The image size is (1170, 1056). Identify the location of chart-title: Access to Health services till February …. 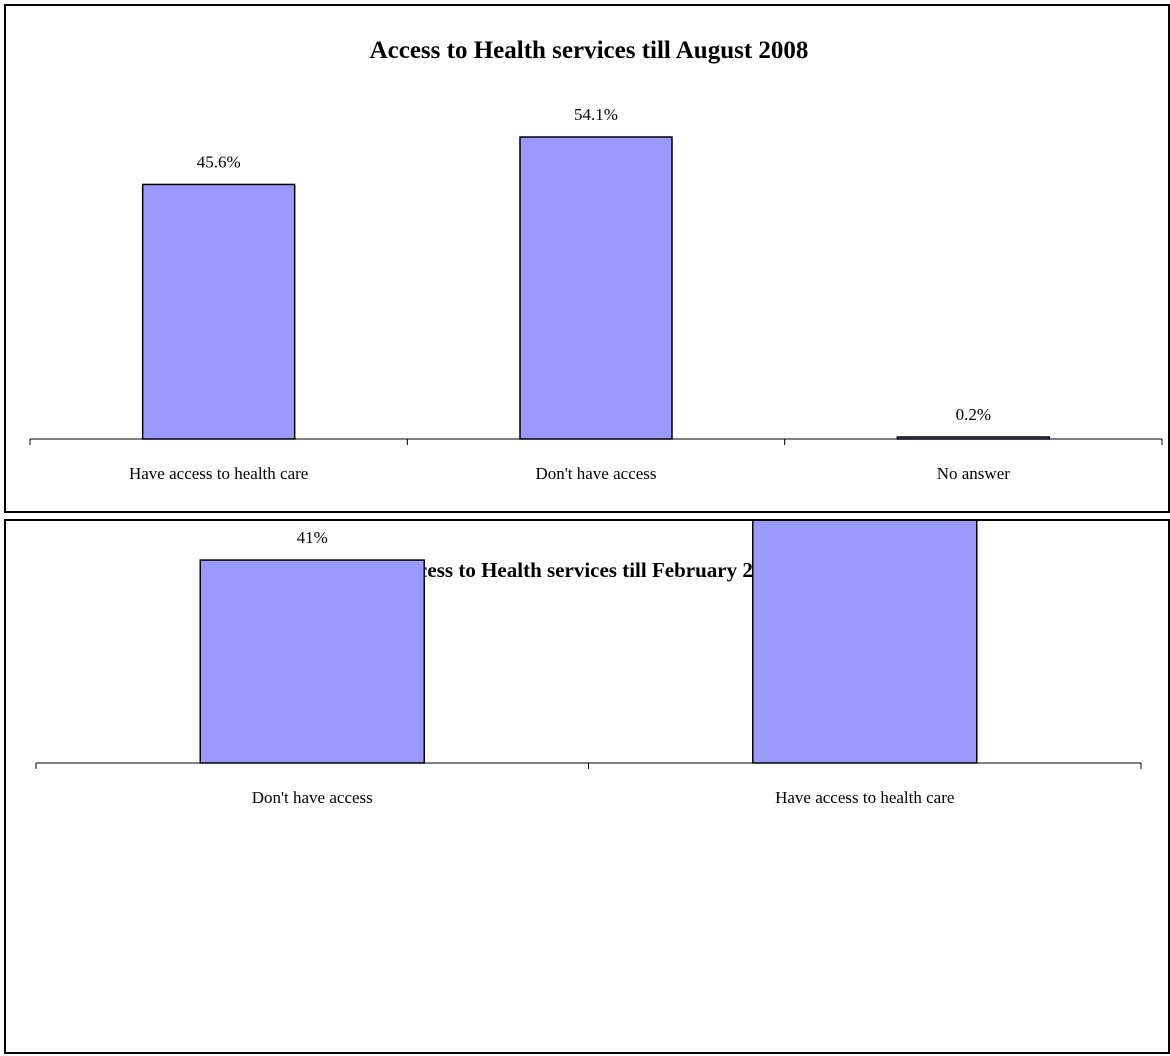
(589, 570).